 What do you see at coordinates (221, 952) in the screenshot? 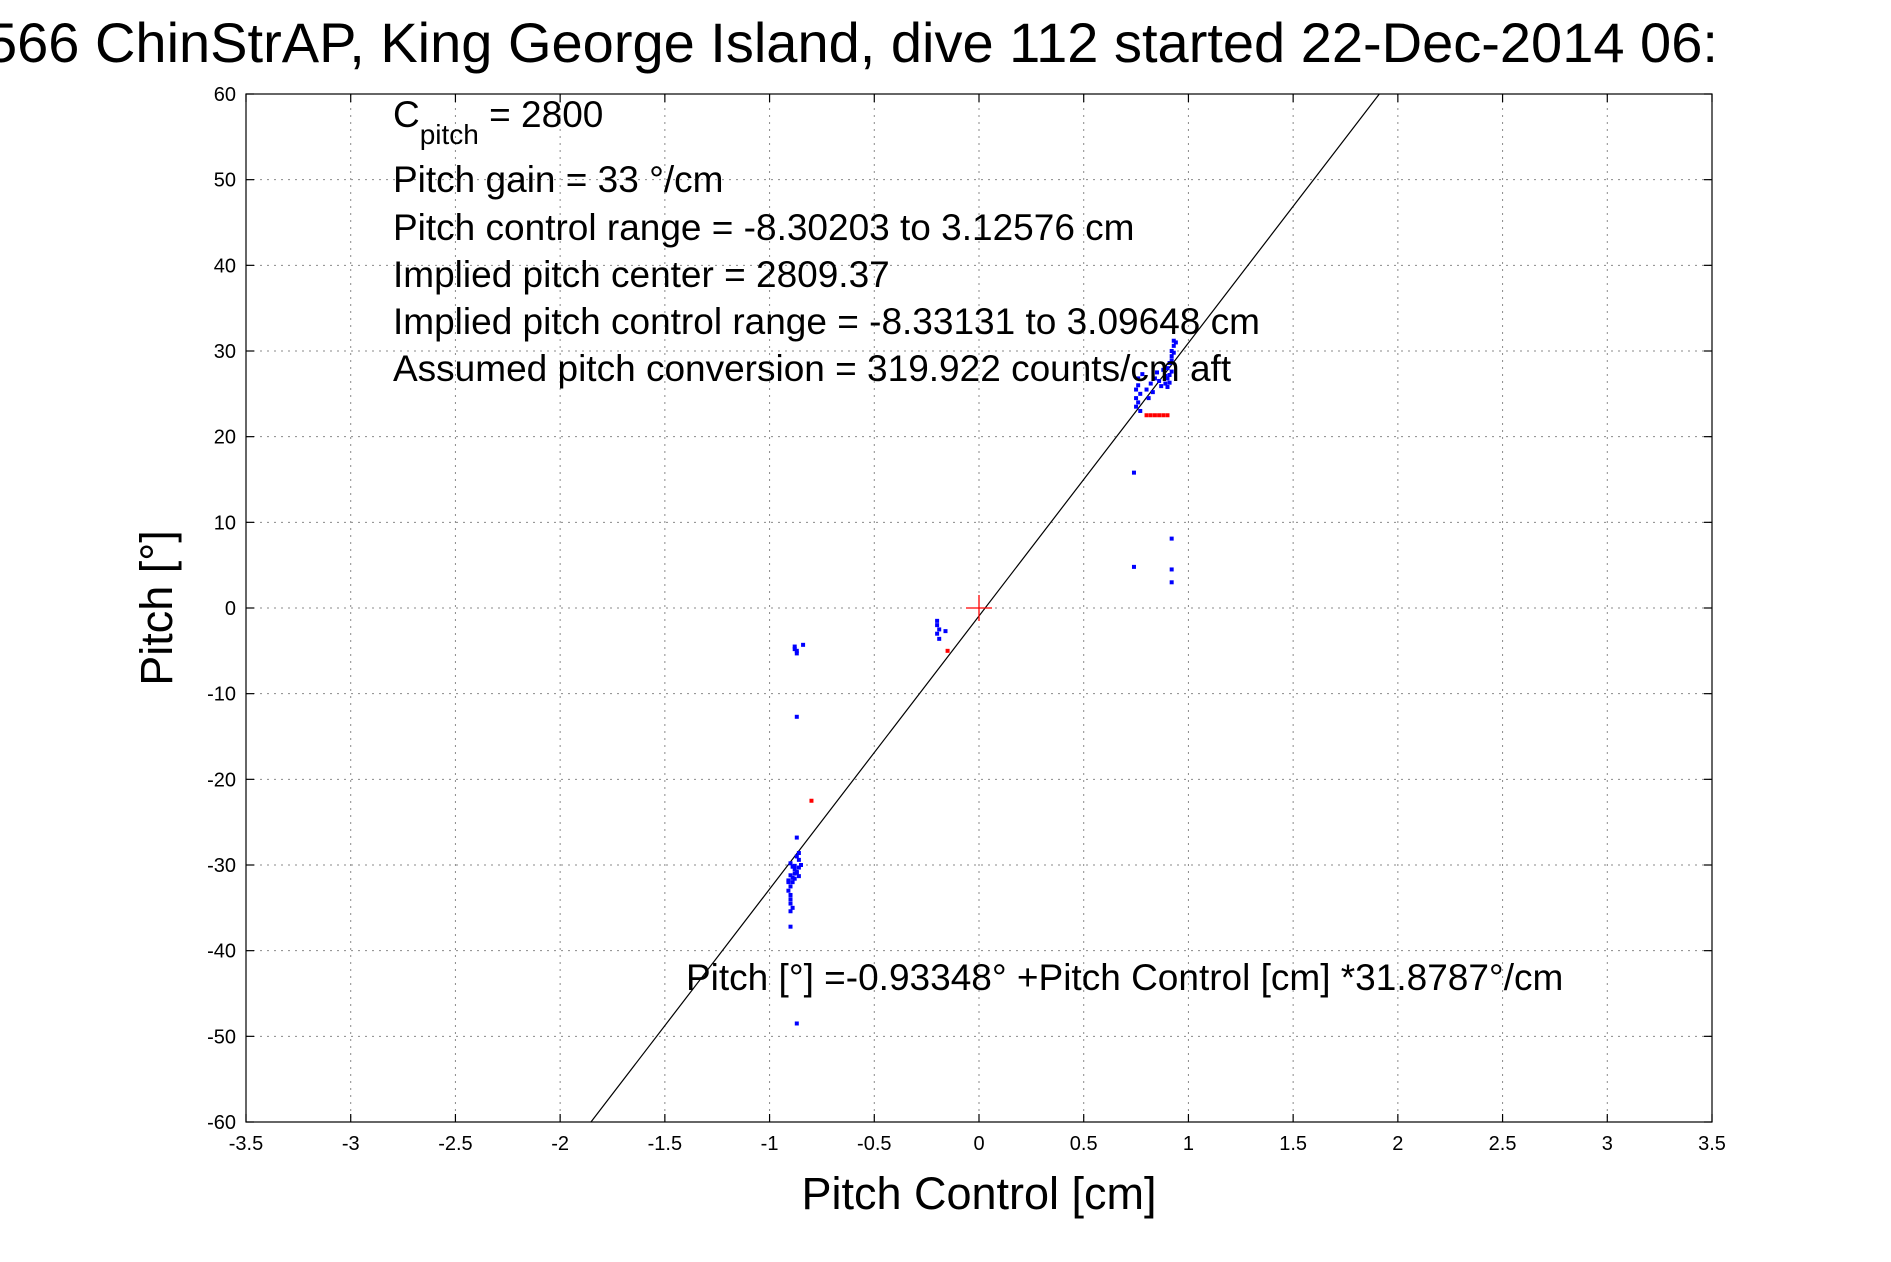
I see `y-tick-label: -40` at bounding box center [221, 952].